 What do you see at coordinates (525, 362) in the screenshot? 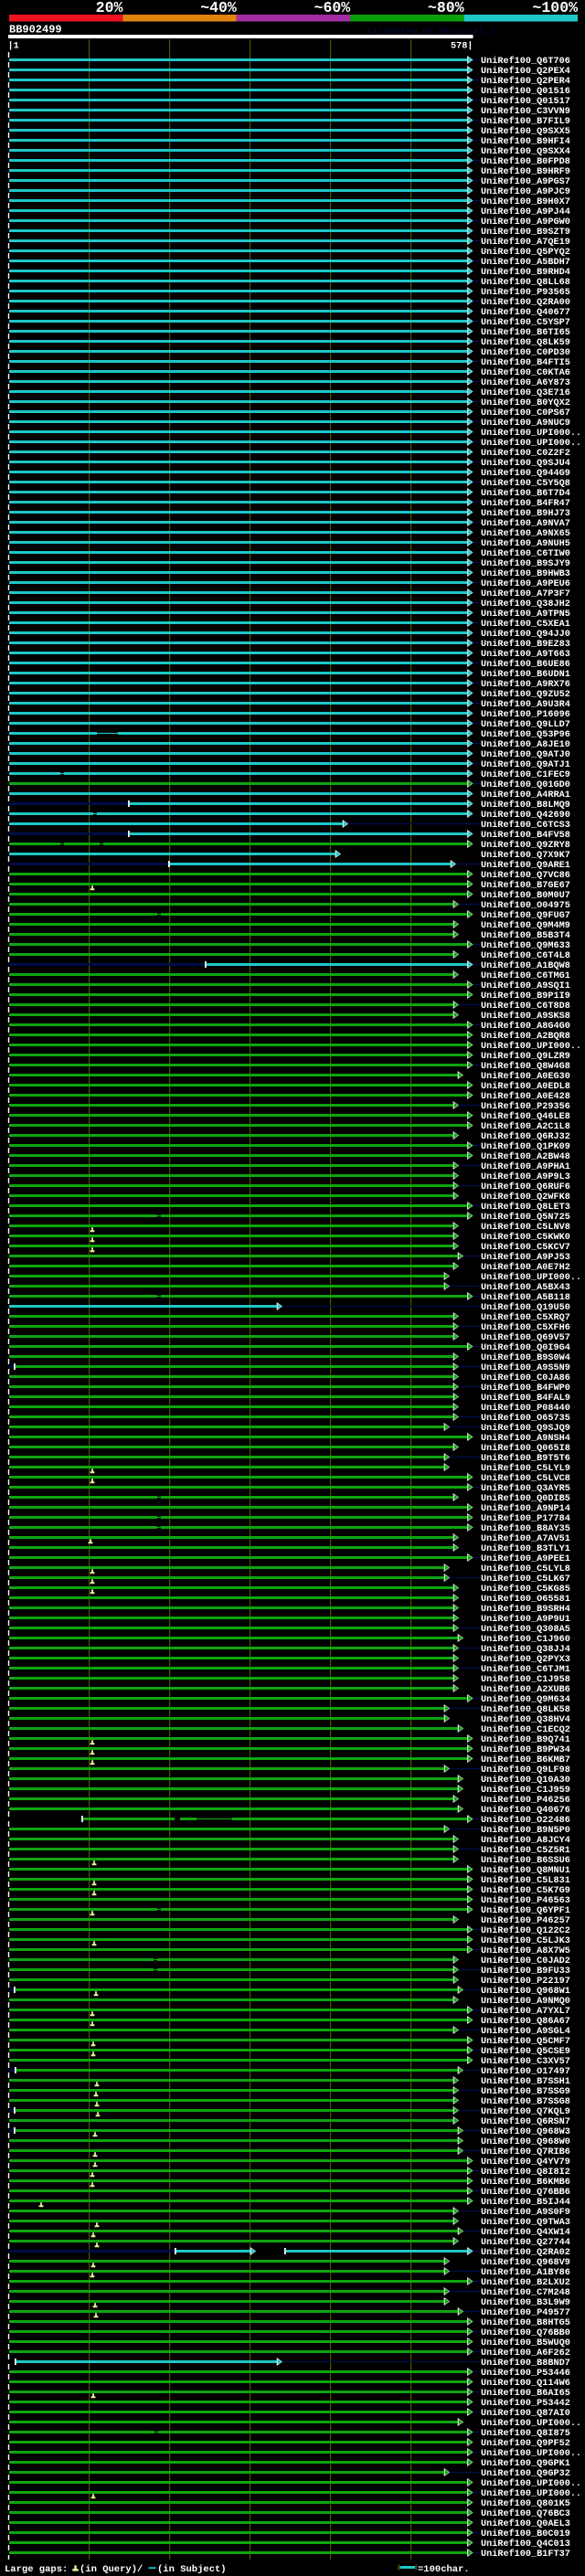
I see `svg-text: UniRef100_B4FTI5` at bounding box center [525, 362].